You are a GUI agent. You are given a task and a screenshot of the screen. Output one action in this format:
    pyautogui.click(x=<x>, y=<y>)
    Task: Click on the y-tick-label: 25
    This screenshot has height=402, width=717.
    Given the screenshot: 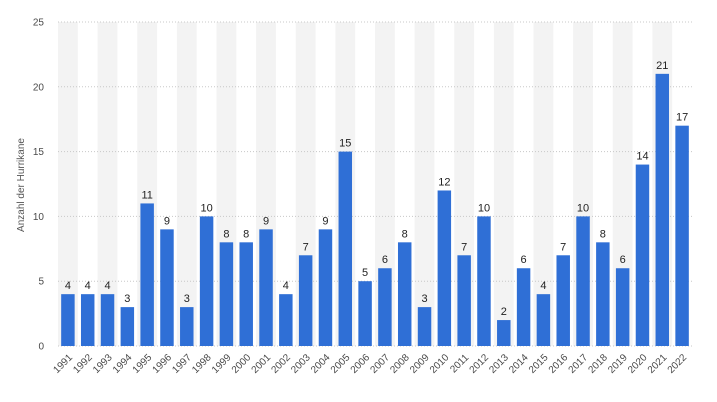 What is the action you would take?
    pyautogui.click(x=39, y=23)
    